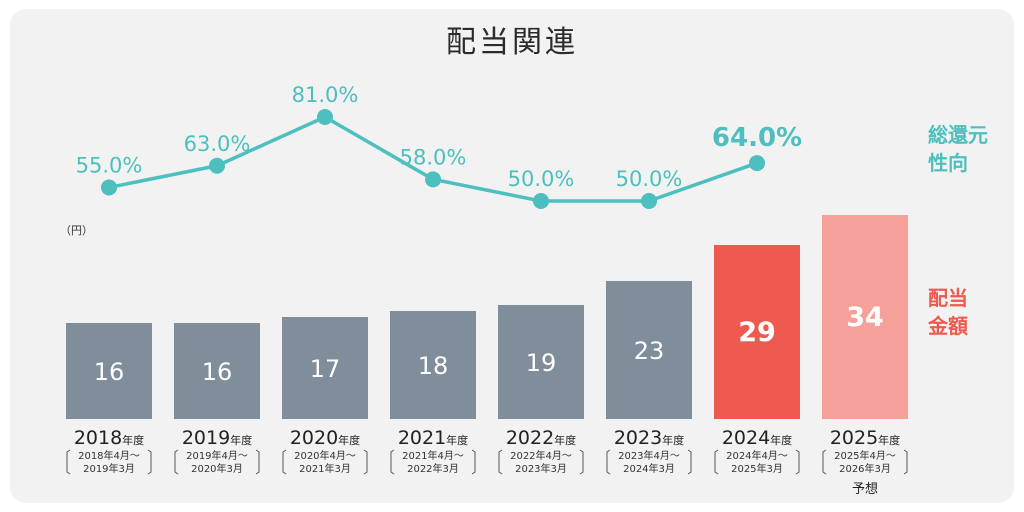 This screenshot has width=1024, height=512. Describe the element at coordinates (217, 468) in the screenshot. I see `period-end-label: 2020年3月` at that location.